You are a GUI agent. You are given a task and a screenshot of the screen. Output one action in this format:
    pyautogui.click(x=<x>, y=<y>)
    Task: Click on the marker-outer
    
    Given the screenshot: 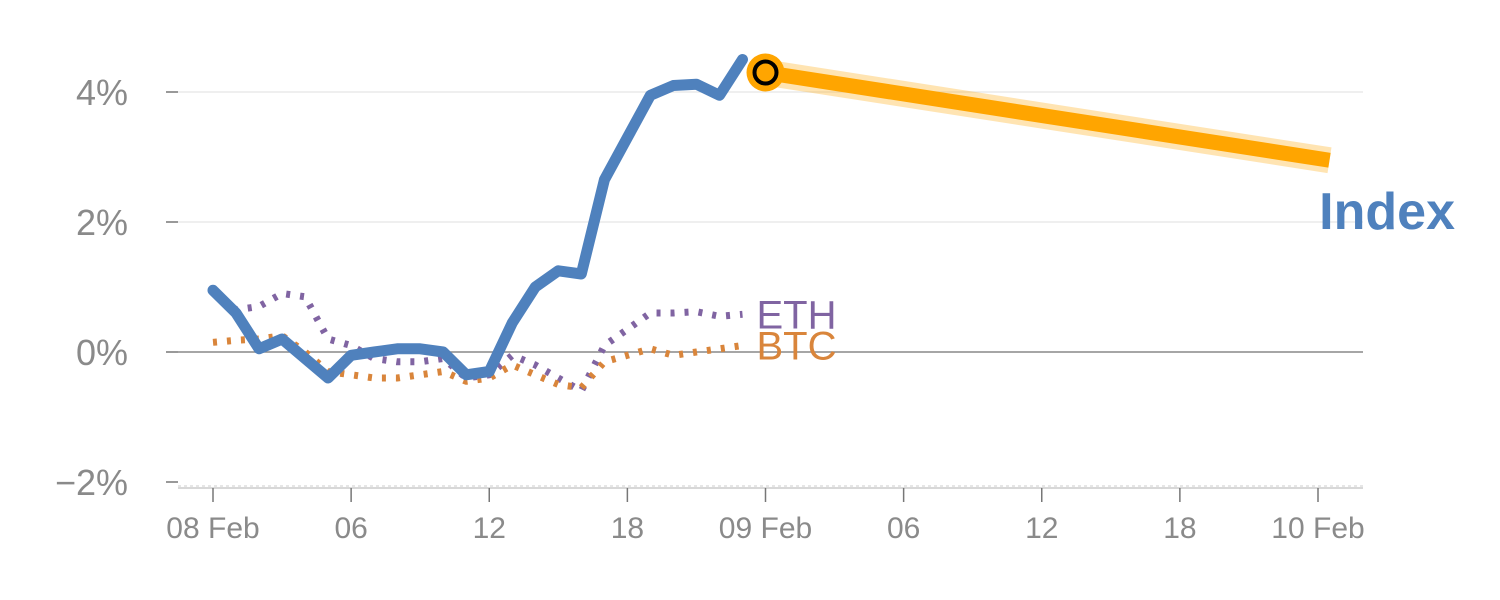 What is the action you would take?
    pyautogui.click(x=765, y=72)
    